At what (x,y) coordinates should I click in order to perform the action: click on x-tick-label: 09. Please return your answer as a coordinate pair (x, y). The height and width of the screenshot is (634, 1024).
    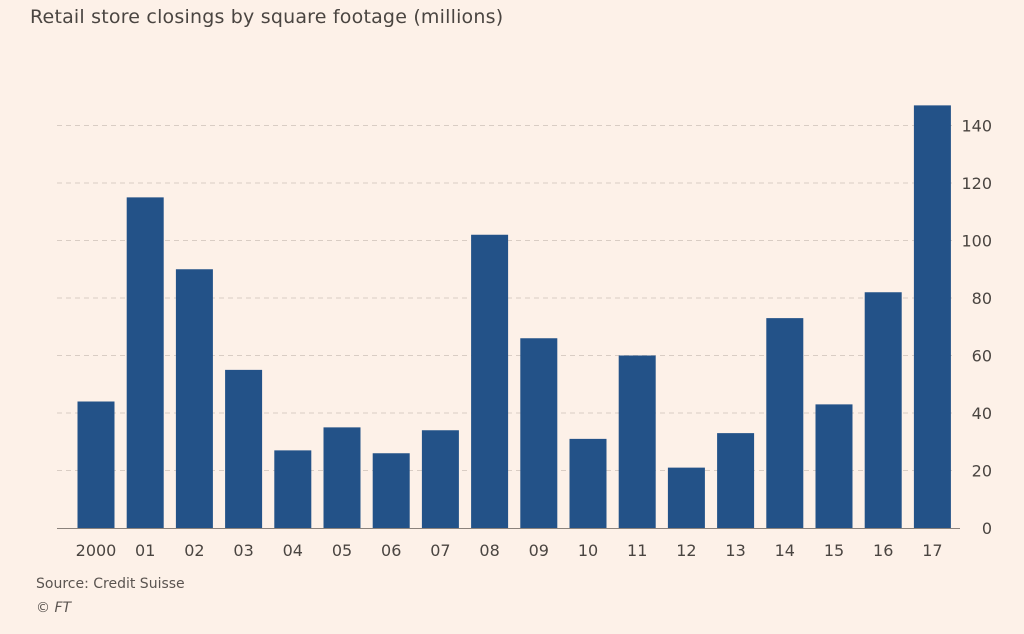
    Looking at the image, I should click on (539, 550).